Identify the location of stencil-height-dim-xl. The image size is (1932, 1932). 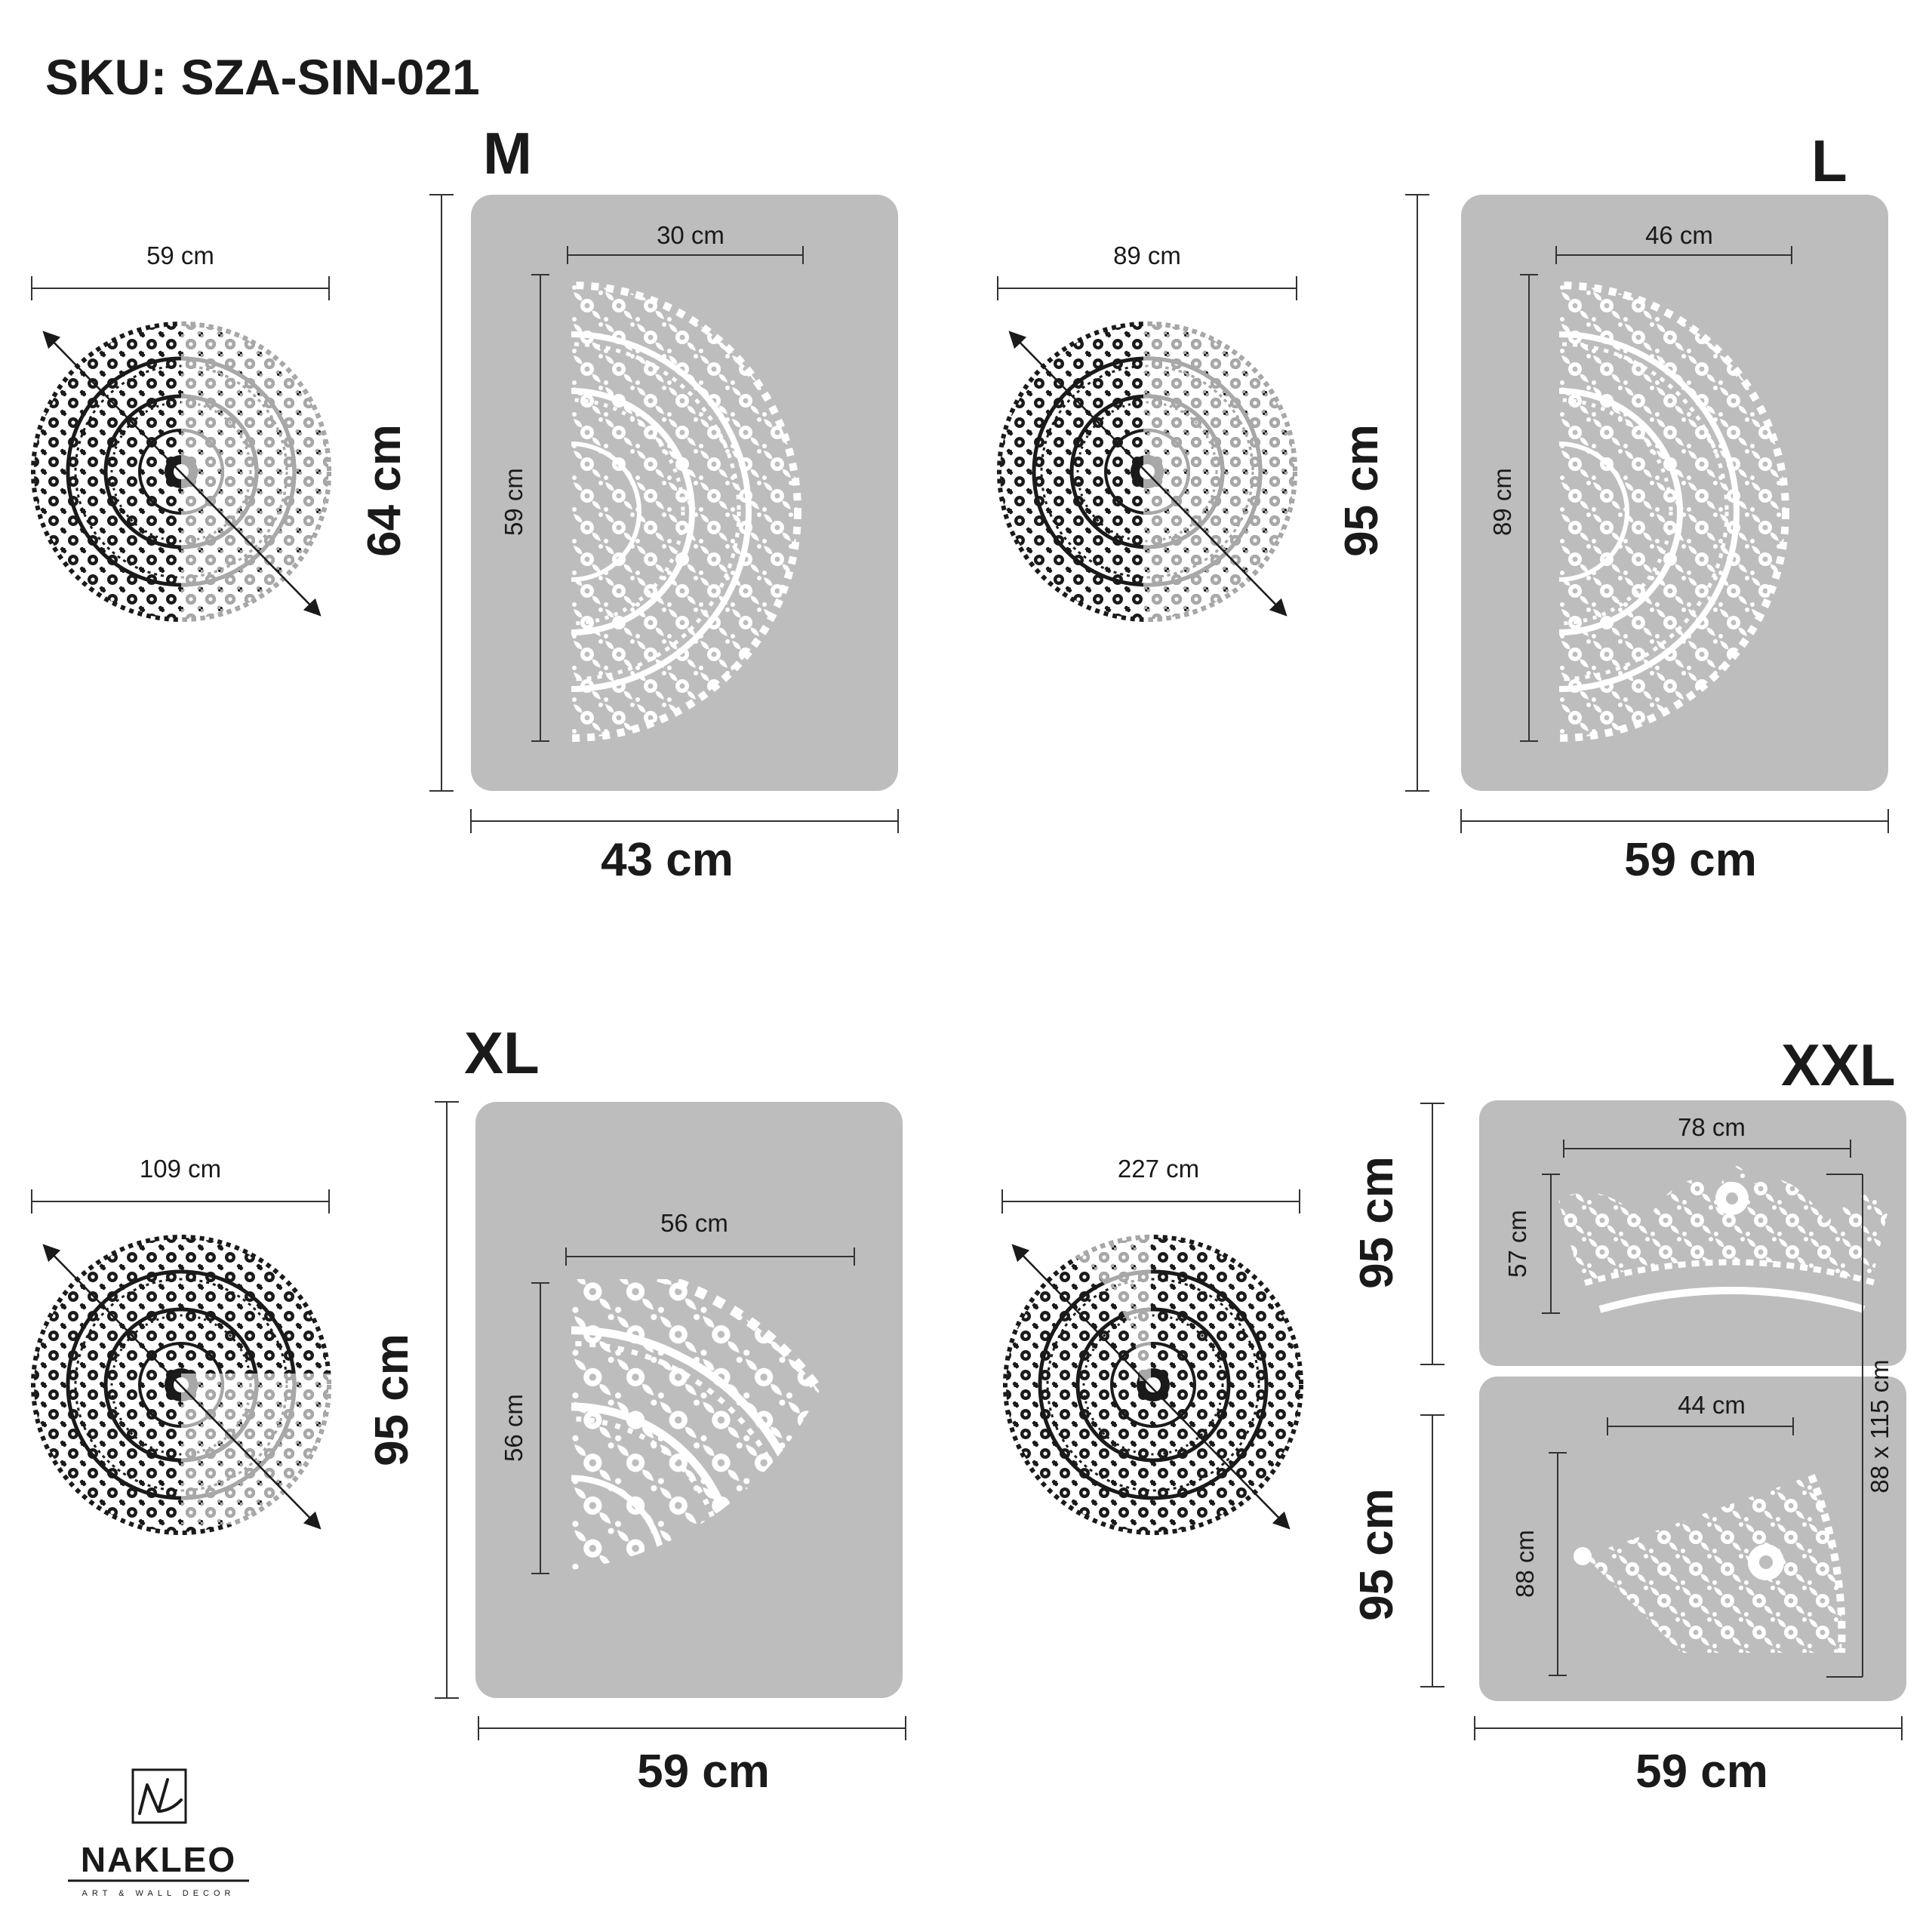
(540, 1428).